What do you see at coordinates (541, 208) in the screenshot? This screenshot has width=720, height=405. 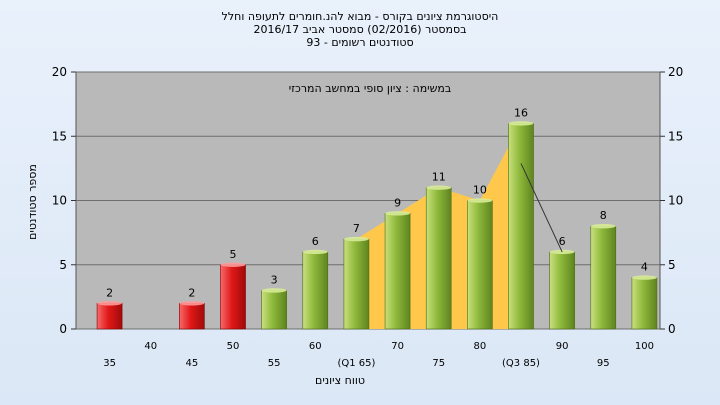 I see `q3-connector-line` at bounding box center [541, 208].